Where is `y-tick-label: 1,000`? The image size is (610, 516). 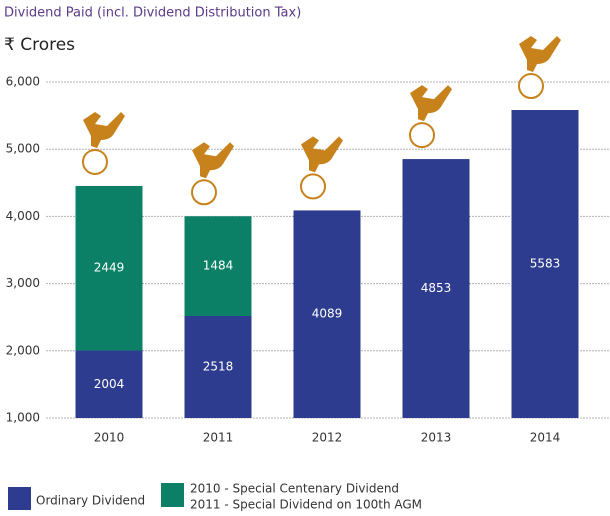 y-tick-label: 1,000 is located at coordinates (23, 418).